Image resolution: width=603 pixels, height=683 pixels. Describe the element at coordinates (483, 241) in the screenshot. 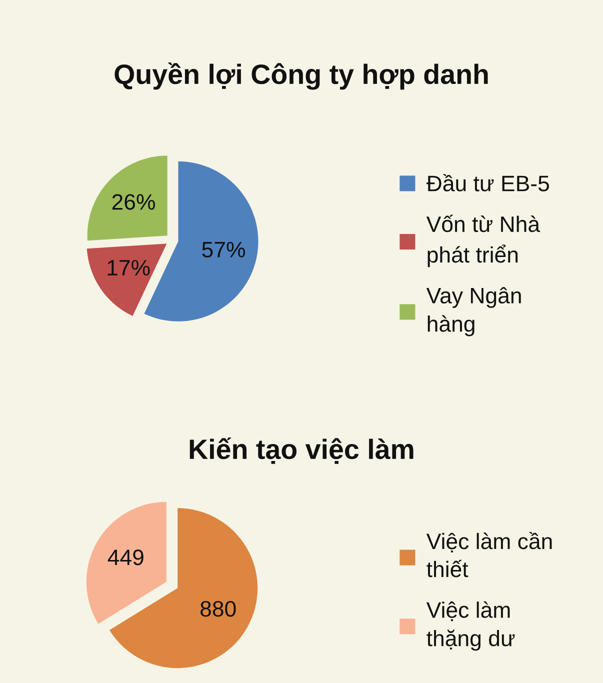

I see `legend-label: Vốn từ Nhà phát triển` at that location.